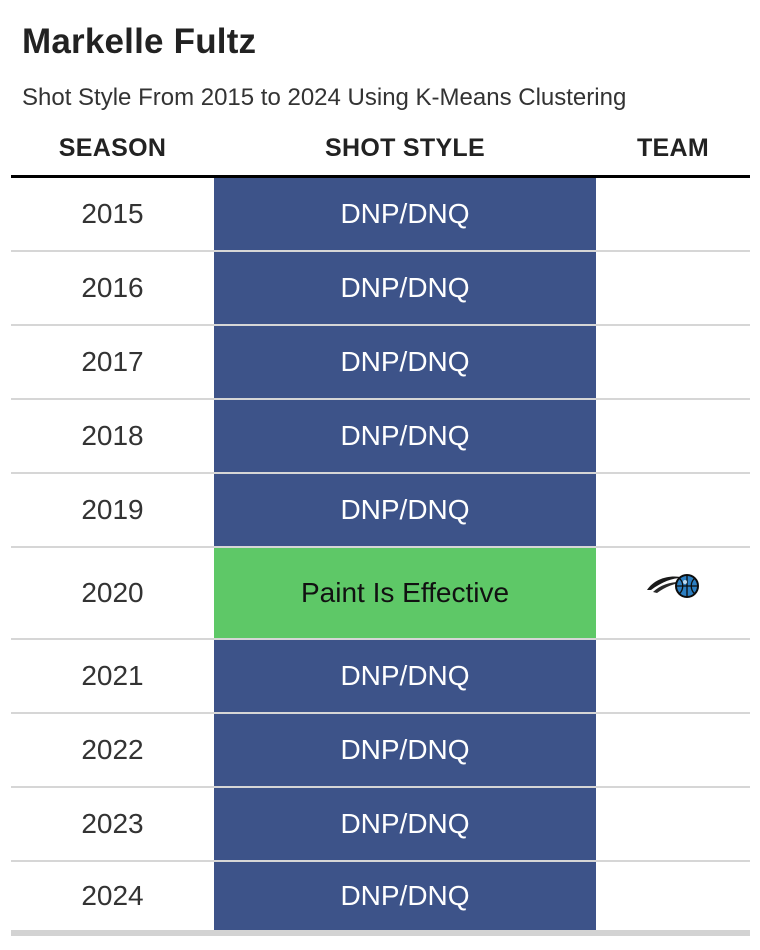 Image resolution: width=760 pixels, height=950 pixels. What do you see at coordinates (112, 823) in the screenshot?
I see `season-cell: 2023` at bounding box center [112, 823].